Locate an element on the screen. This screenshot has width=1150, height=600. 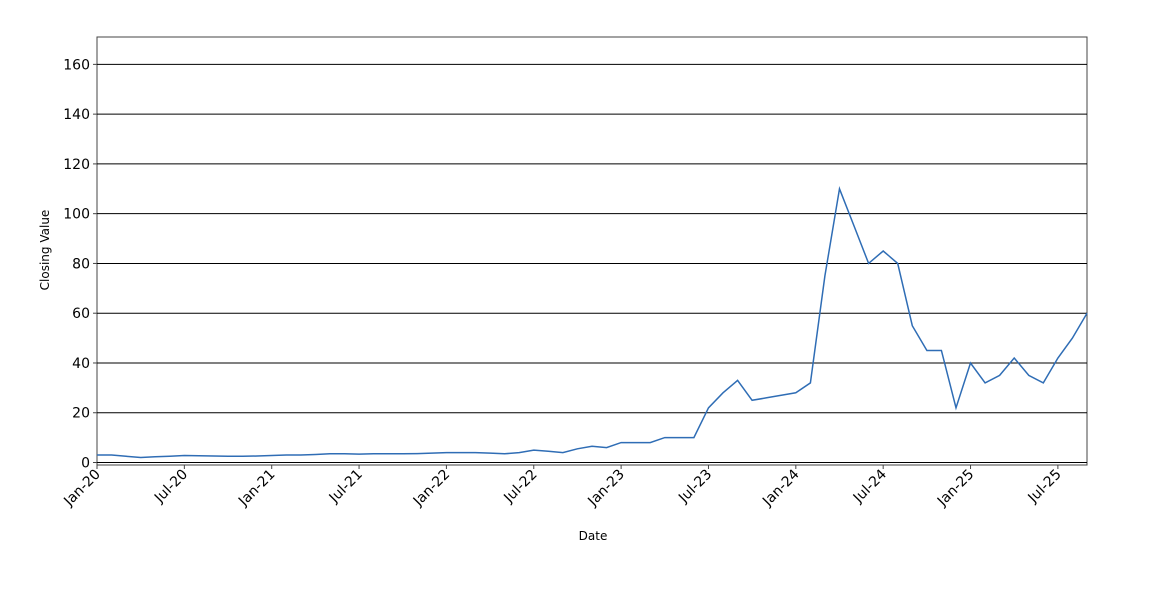
x-tick-label: Jan-21 is located at coordinates (256, 488).